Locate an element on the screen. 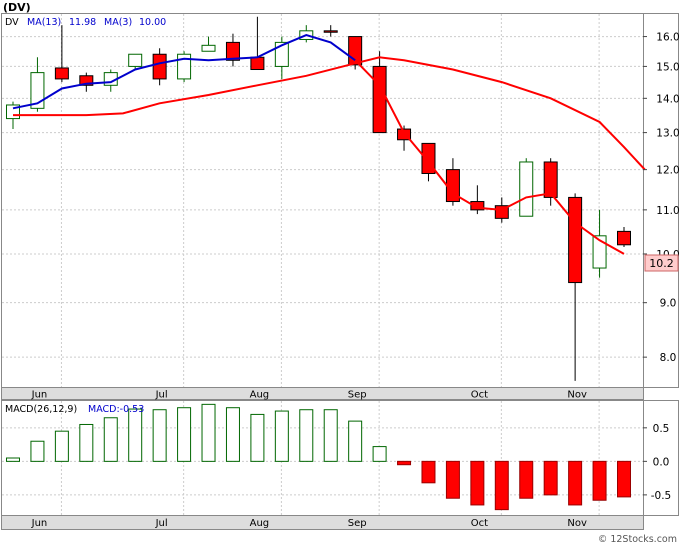 The width and height of the screenshot is (680, 546). macd-month-label: Aug is located at coordinates (260, 523).